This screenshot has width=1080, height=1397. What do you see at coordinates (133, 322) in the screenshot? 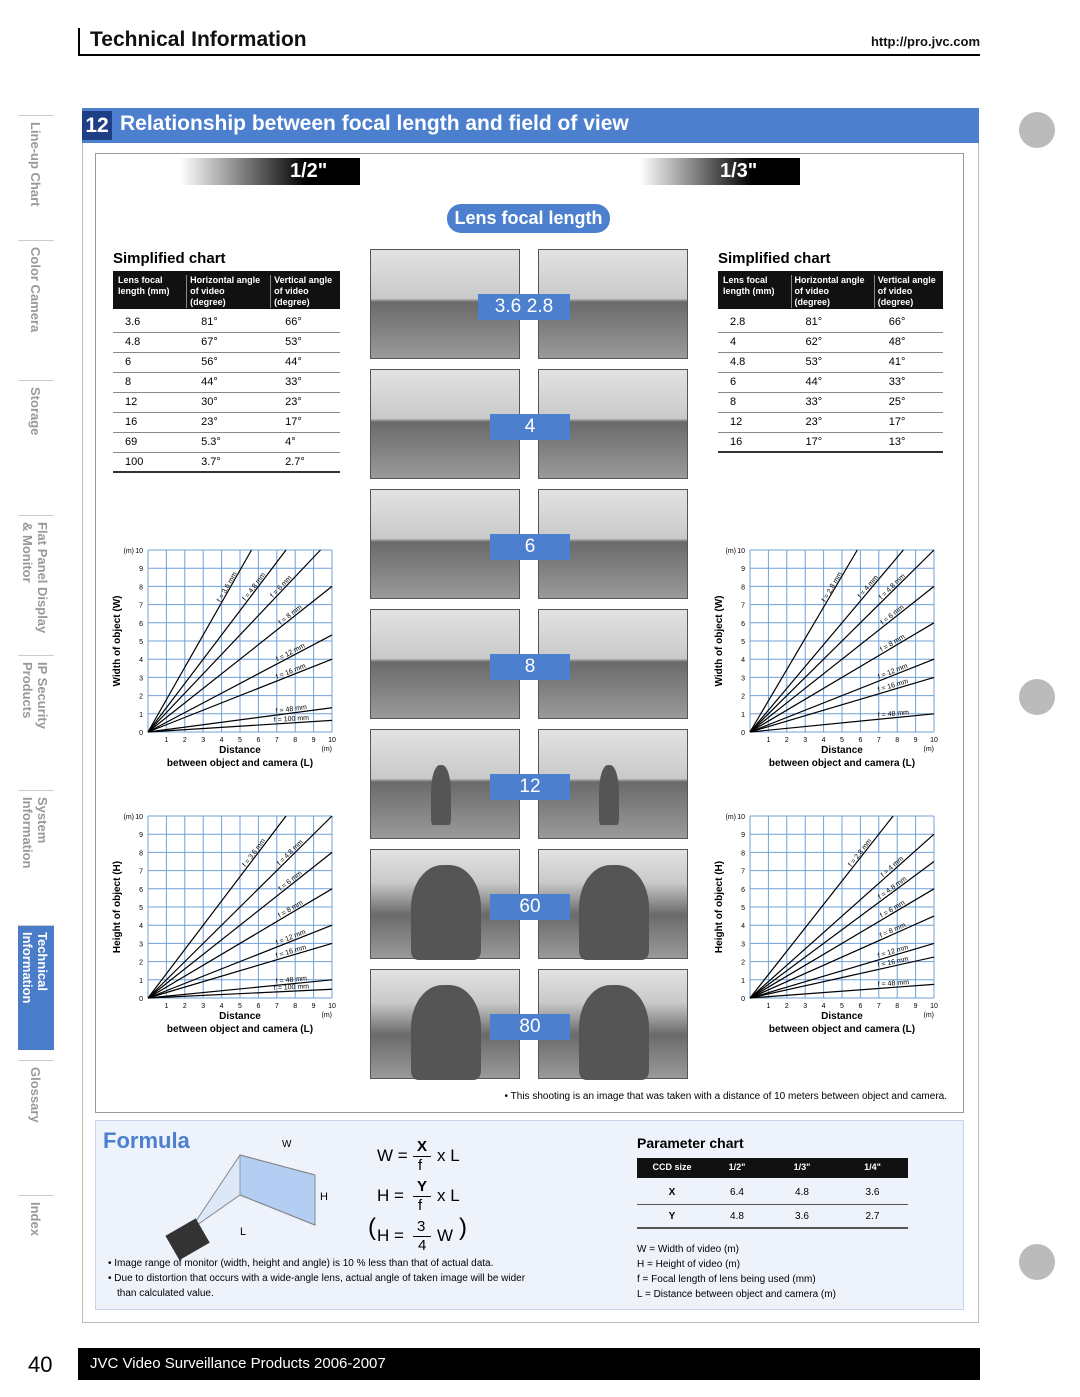
I see `table-cell: 3.6` at bounding box center [133, 322].